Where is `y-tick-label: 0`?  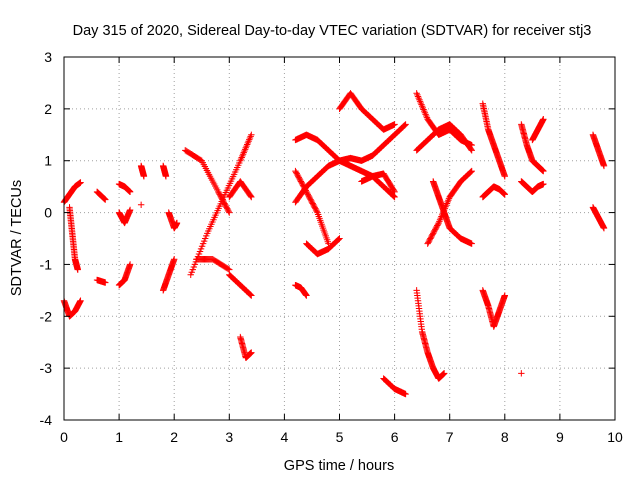
y-tick-label: 0 is located at coordinates (48, 213).